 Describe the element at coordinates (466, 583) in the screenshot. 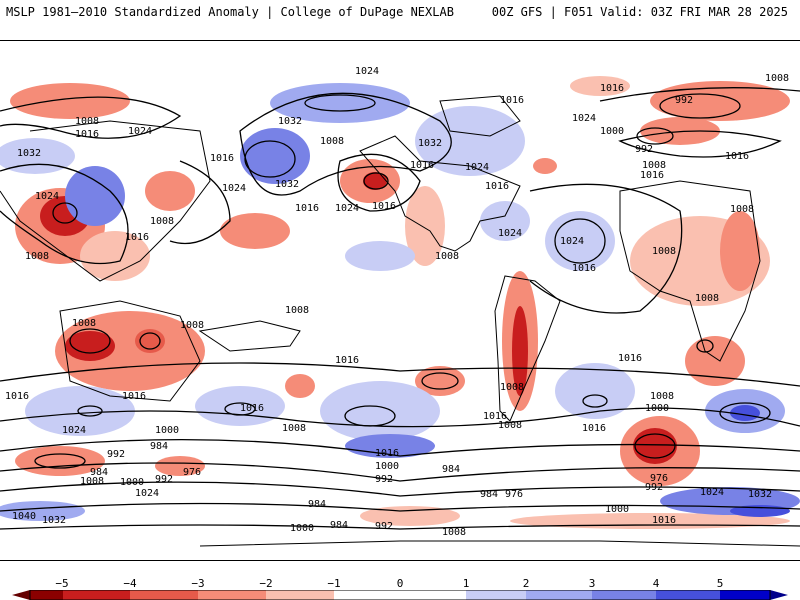

I see `colorbar-tick-label: 1` at that location.